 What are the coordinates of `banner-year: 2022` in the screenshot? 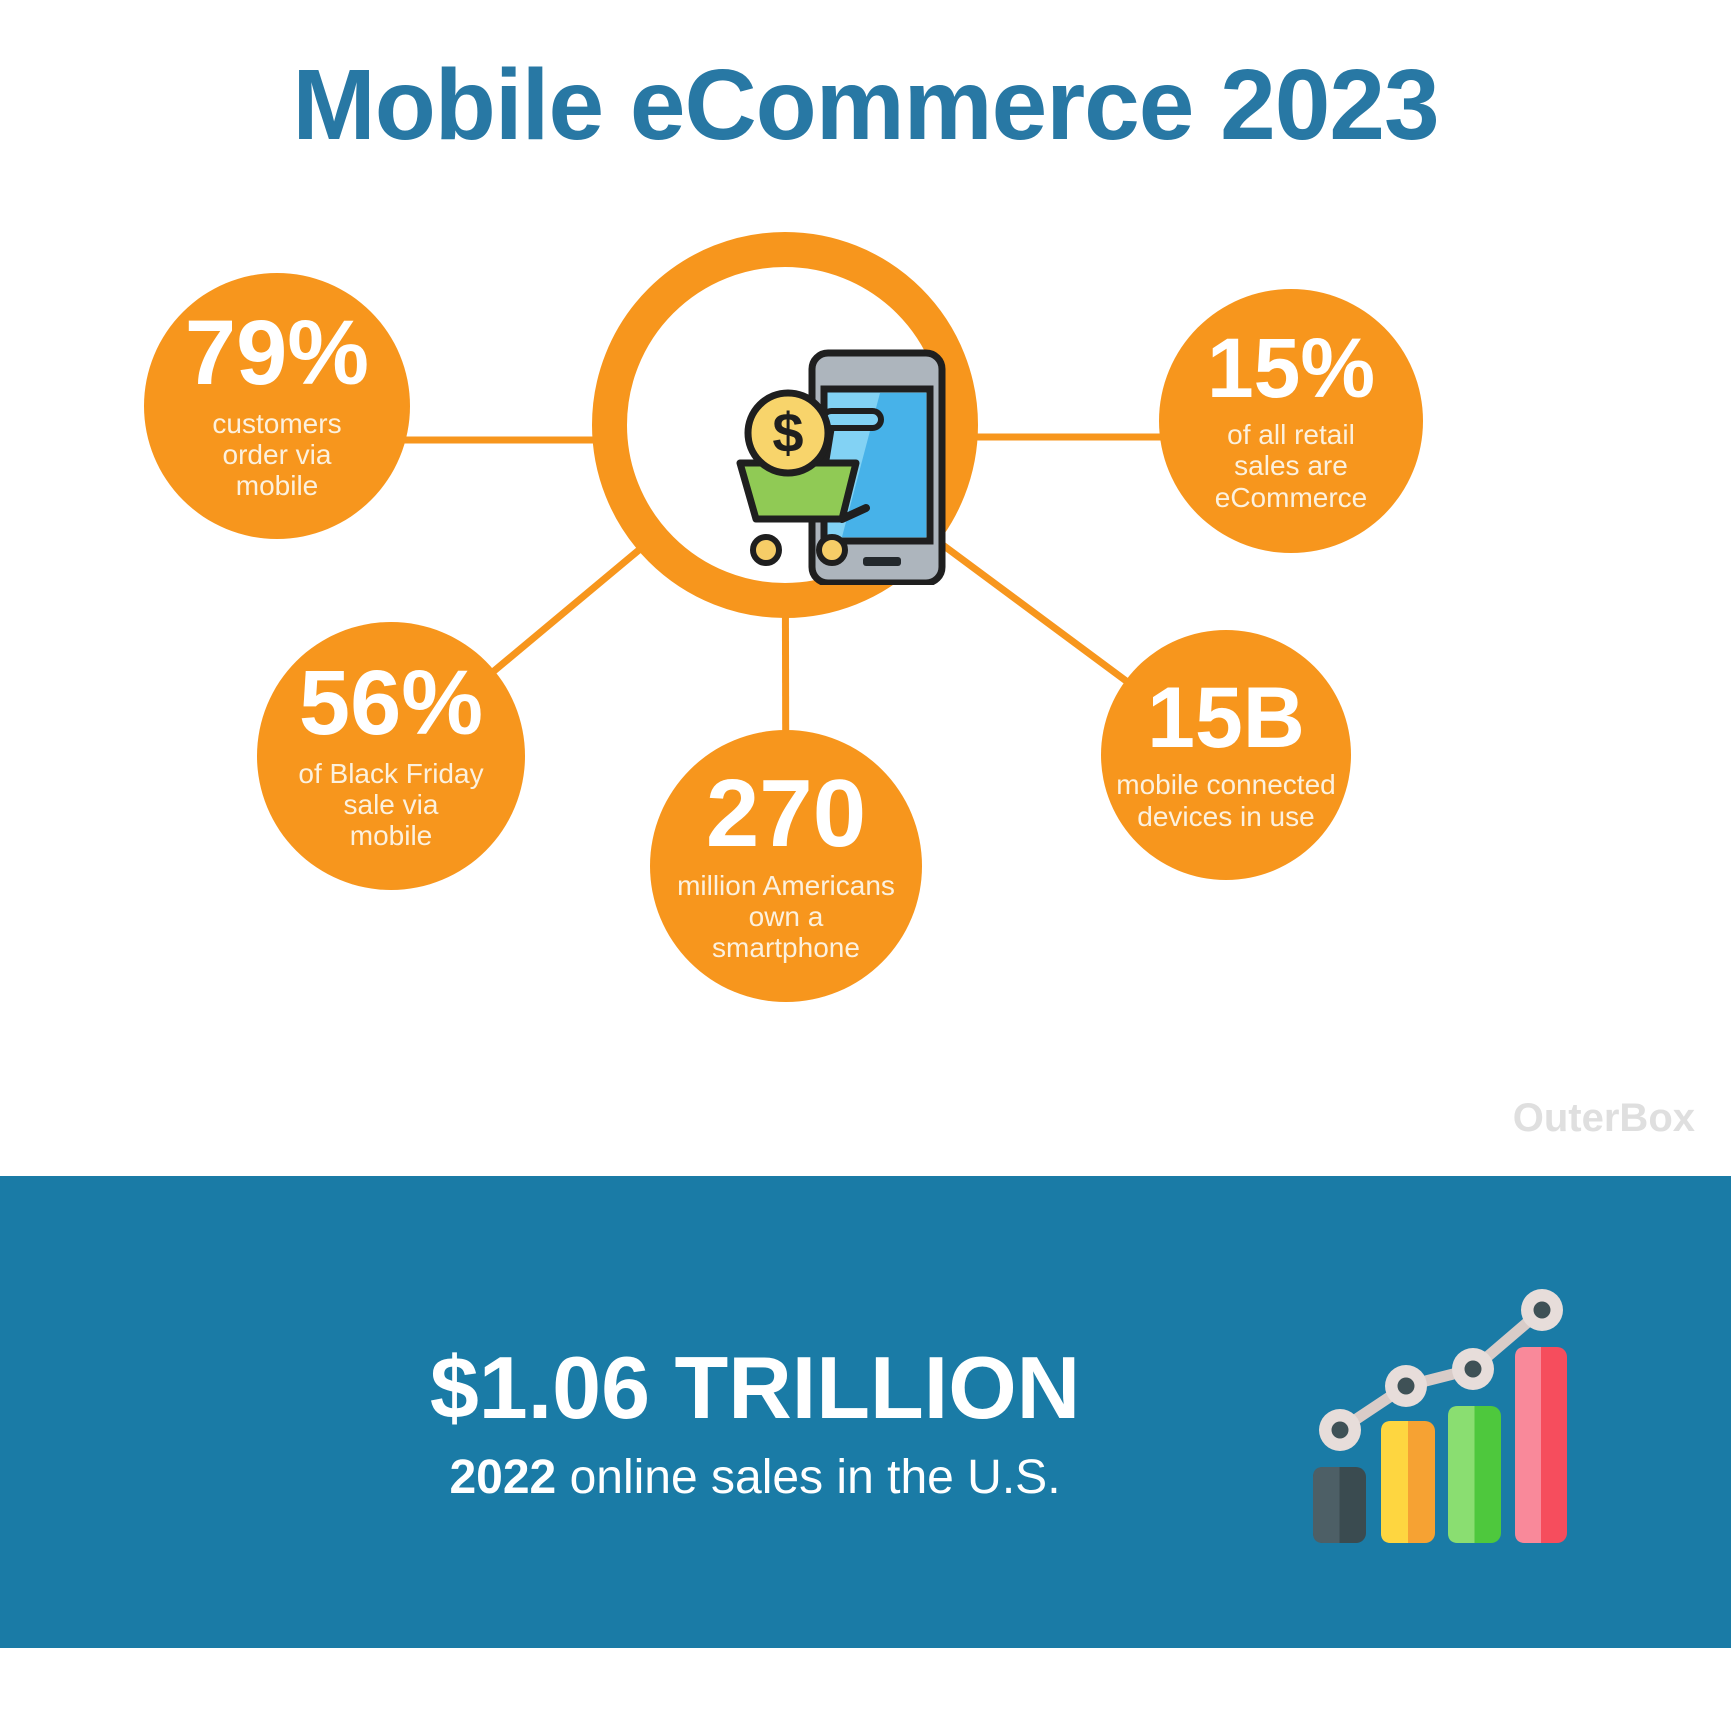 It's located at (503, 1477).